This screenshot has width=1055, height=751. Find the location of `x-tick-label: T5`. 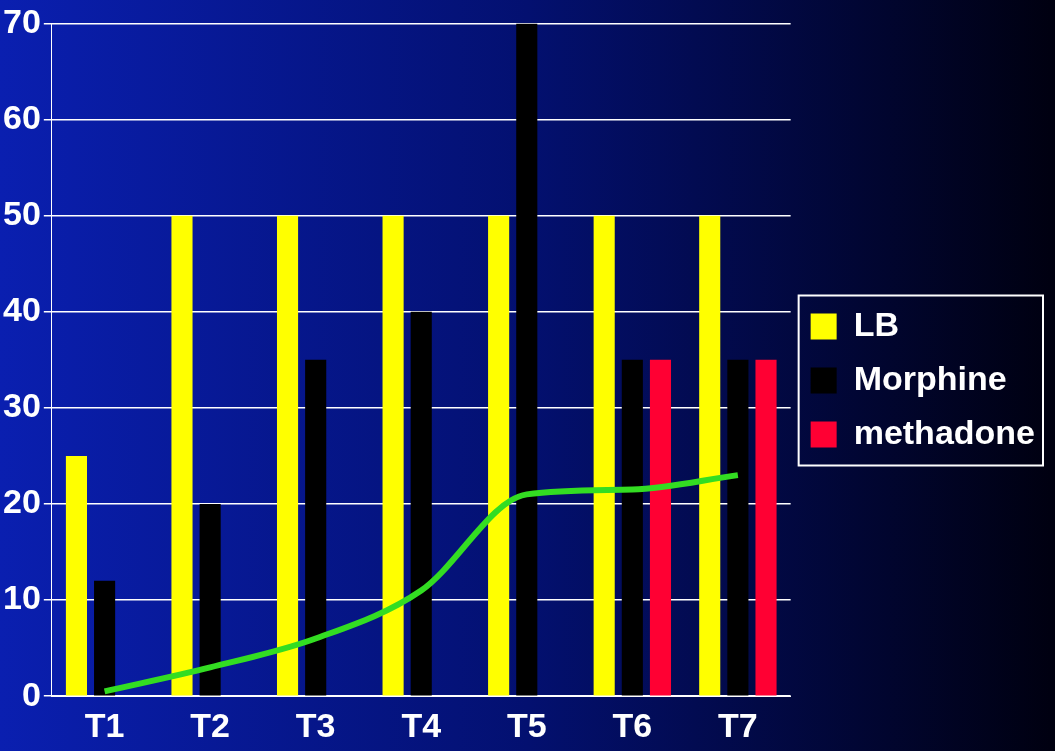

x-tick-label: T5 is located at coordinates (526, 724).